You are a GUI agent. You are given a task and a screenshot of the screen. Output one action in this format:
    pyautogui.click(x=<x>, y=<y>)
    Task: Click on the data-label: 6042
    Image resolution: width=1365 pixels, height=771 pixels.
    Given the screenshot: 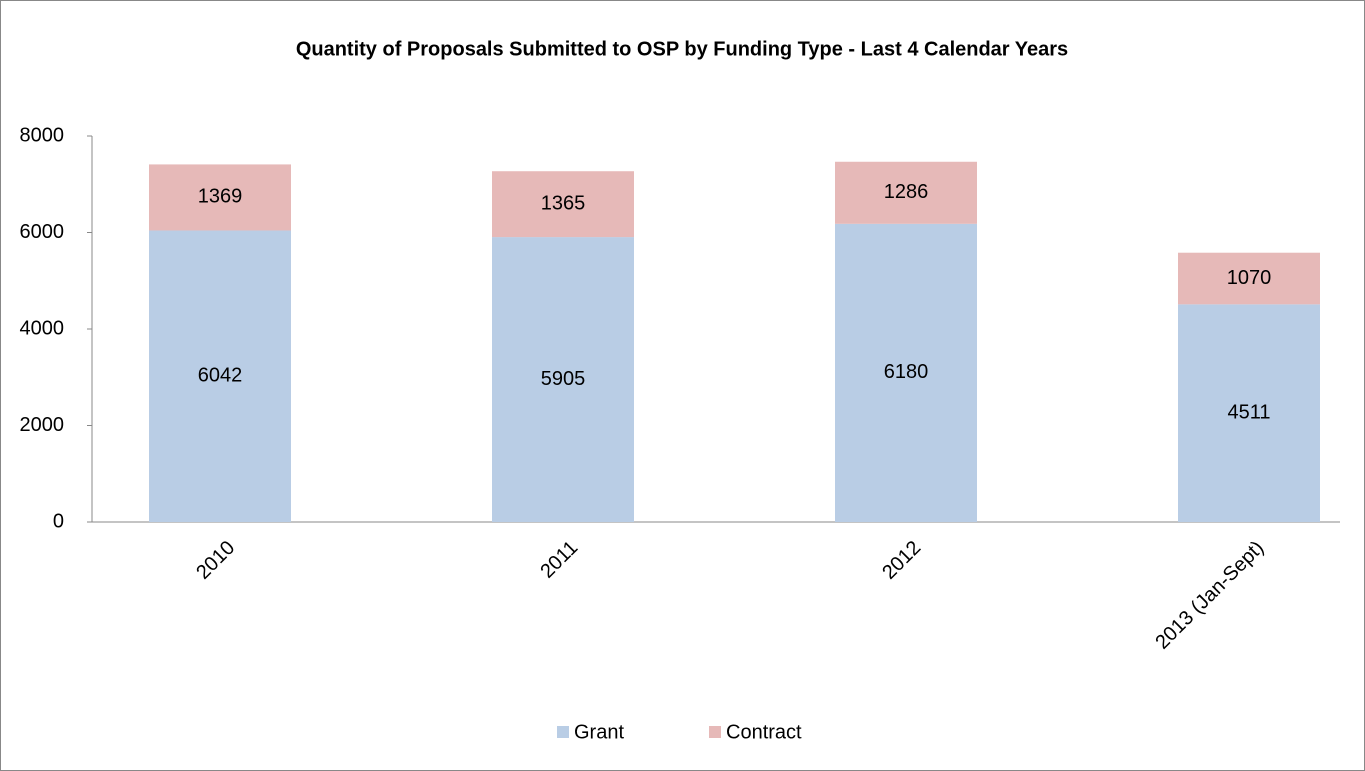 What is the action you would take?
    pyautogui.click(x=220, y=376)
    